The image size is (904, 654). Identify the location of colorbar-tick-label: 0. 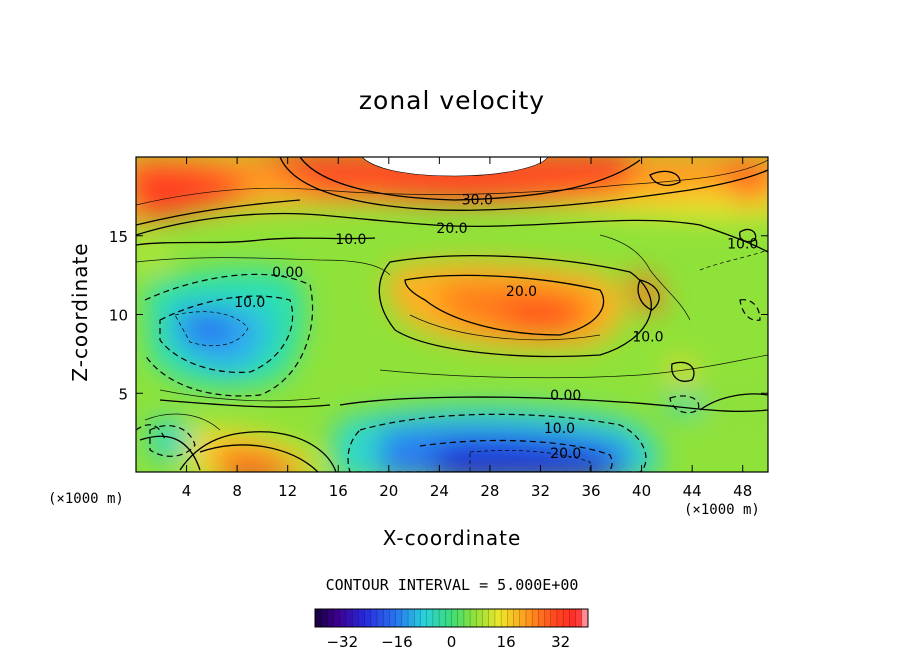
(452, 642).